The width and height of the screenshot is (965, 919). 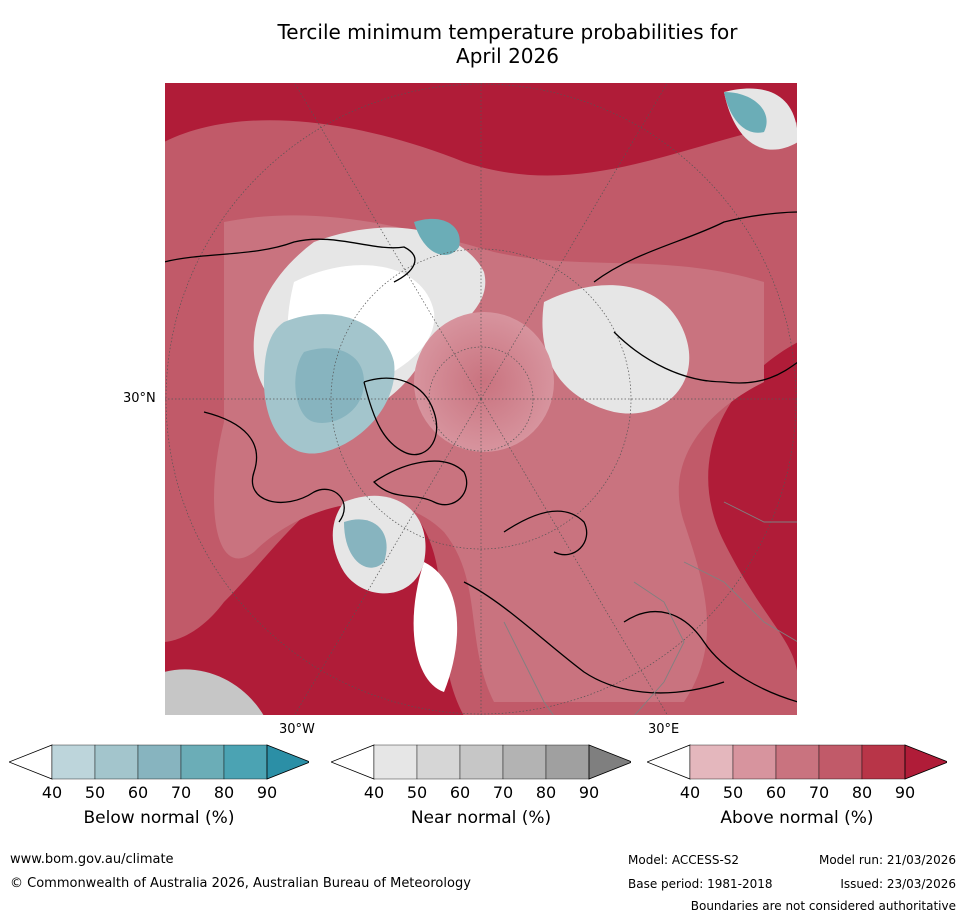 I want to click on base-period-text: Base period: 1981-2018, so click(x=700, y=884).